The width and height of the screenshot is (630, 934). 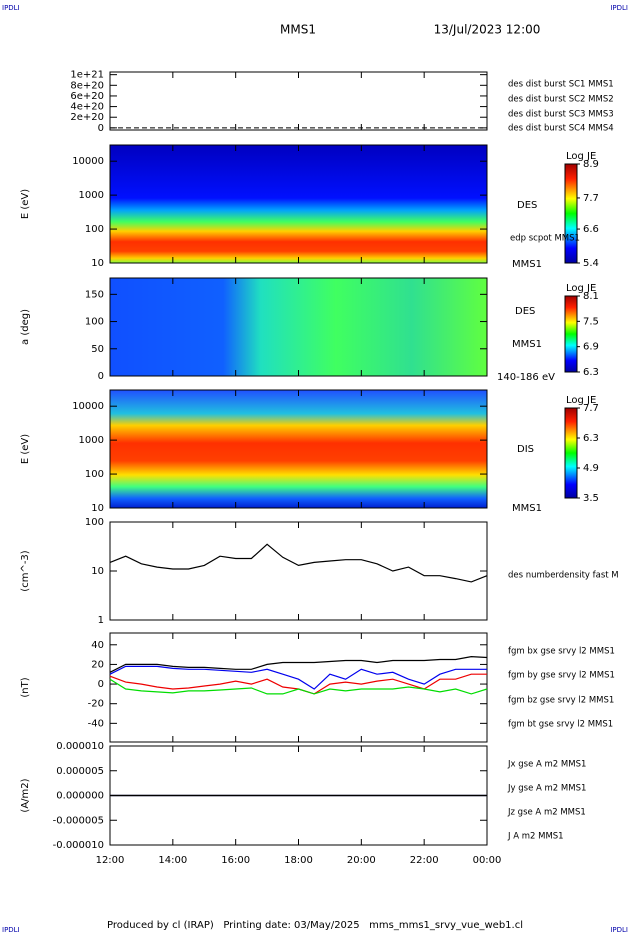 I want to click on x-tick-label: 16:00, so click(x=235, y=860).